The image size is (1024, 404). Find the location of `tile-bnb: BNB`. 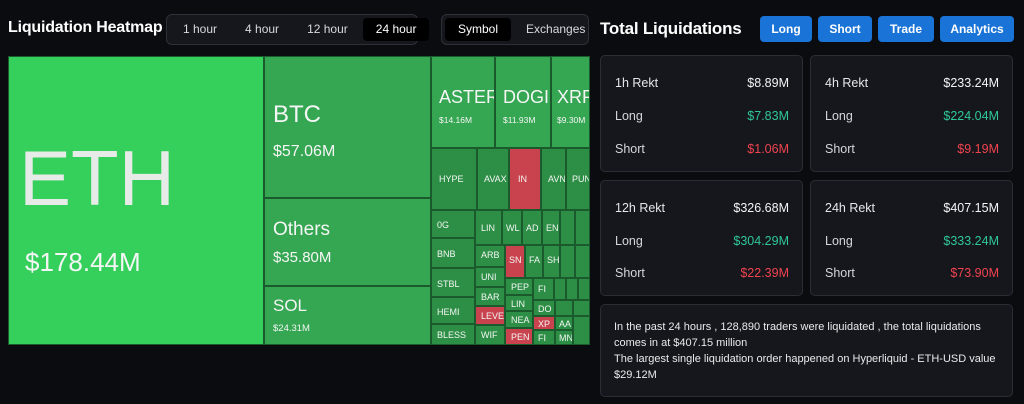

tile-bnb: BNB is located at coordinates (453, 253).